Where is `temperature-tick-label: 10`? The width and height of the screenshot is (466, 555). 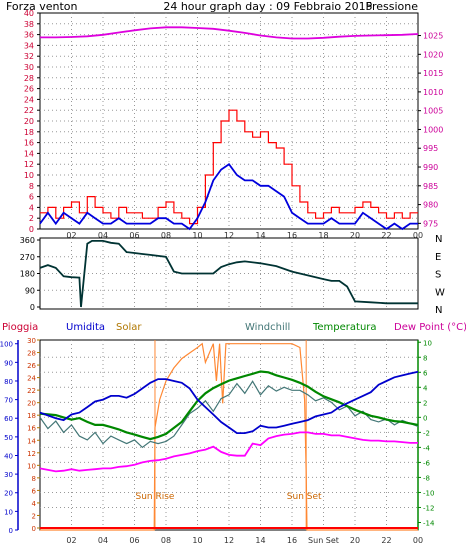 temperature-tick-label: 10 is located at coordinates (427, 343).